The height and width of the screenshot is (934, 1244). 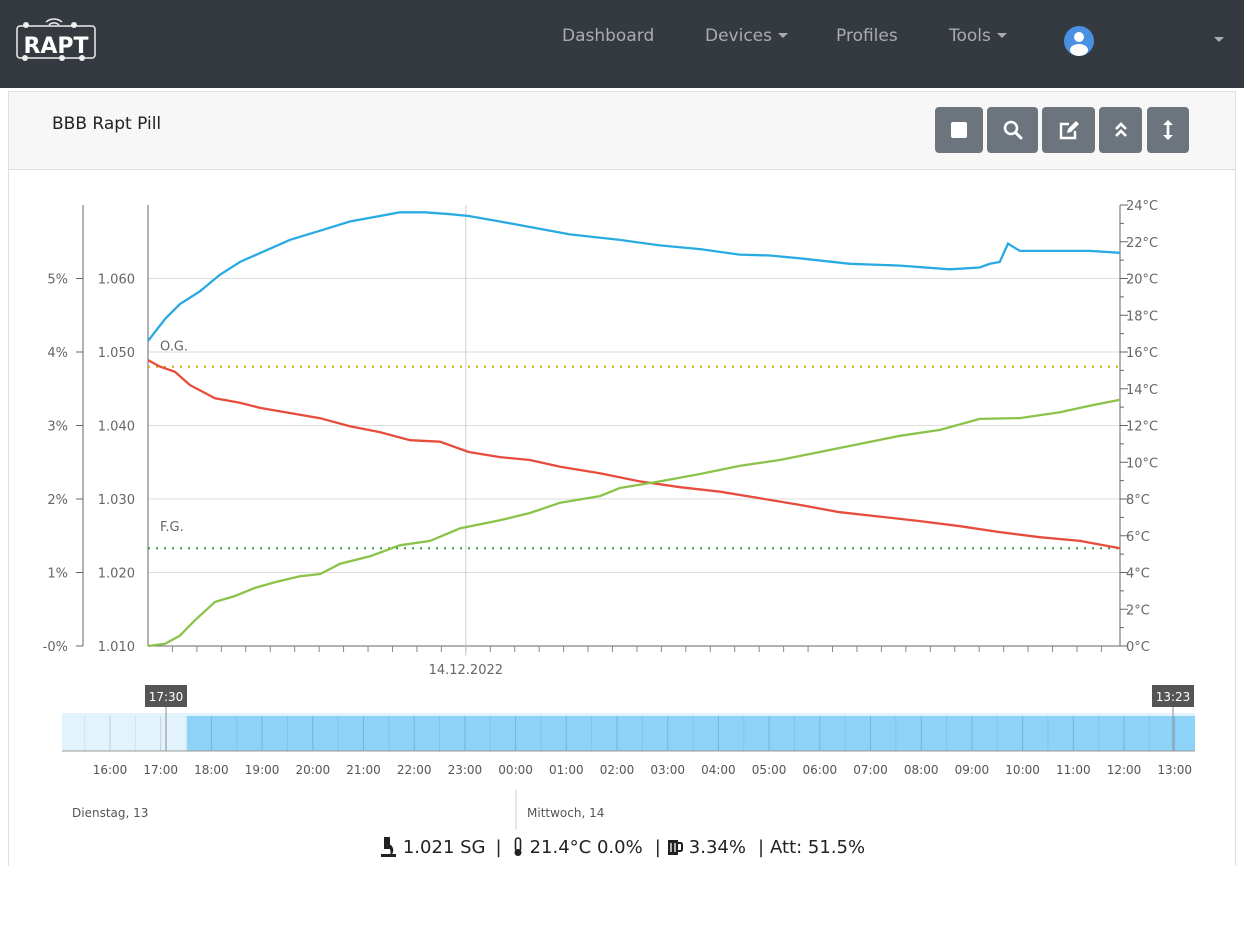 I want to click on pct-tick-label: 4%, so click(x=57, y=353).